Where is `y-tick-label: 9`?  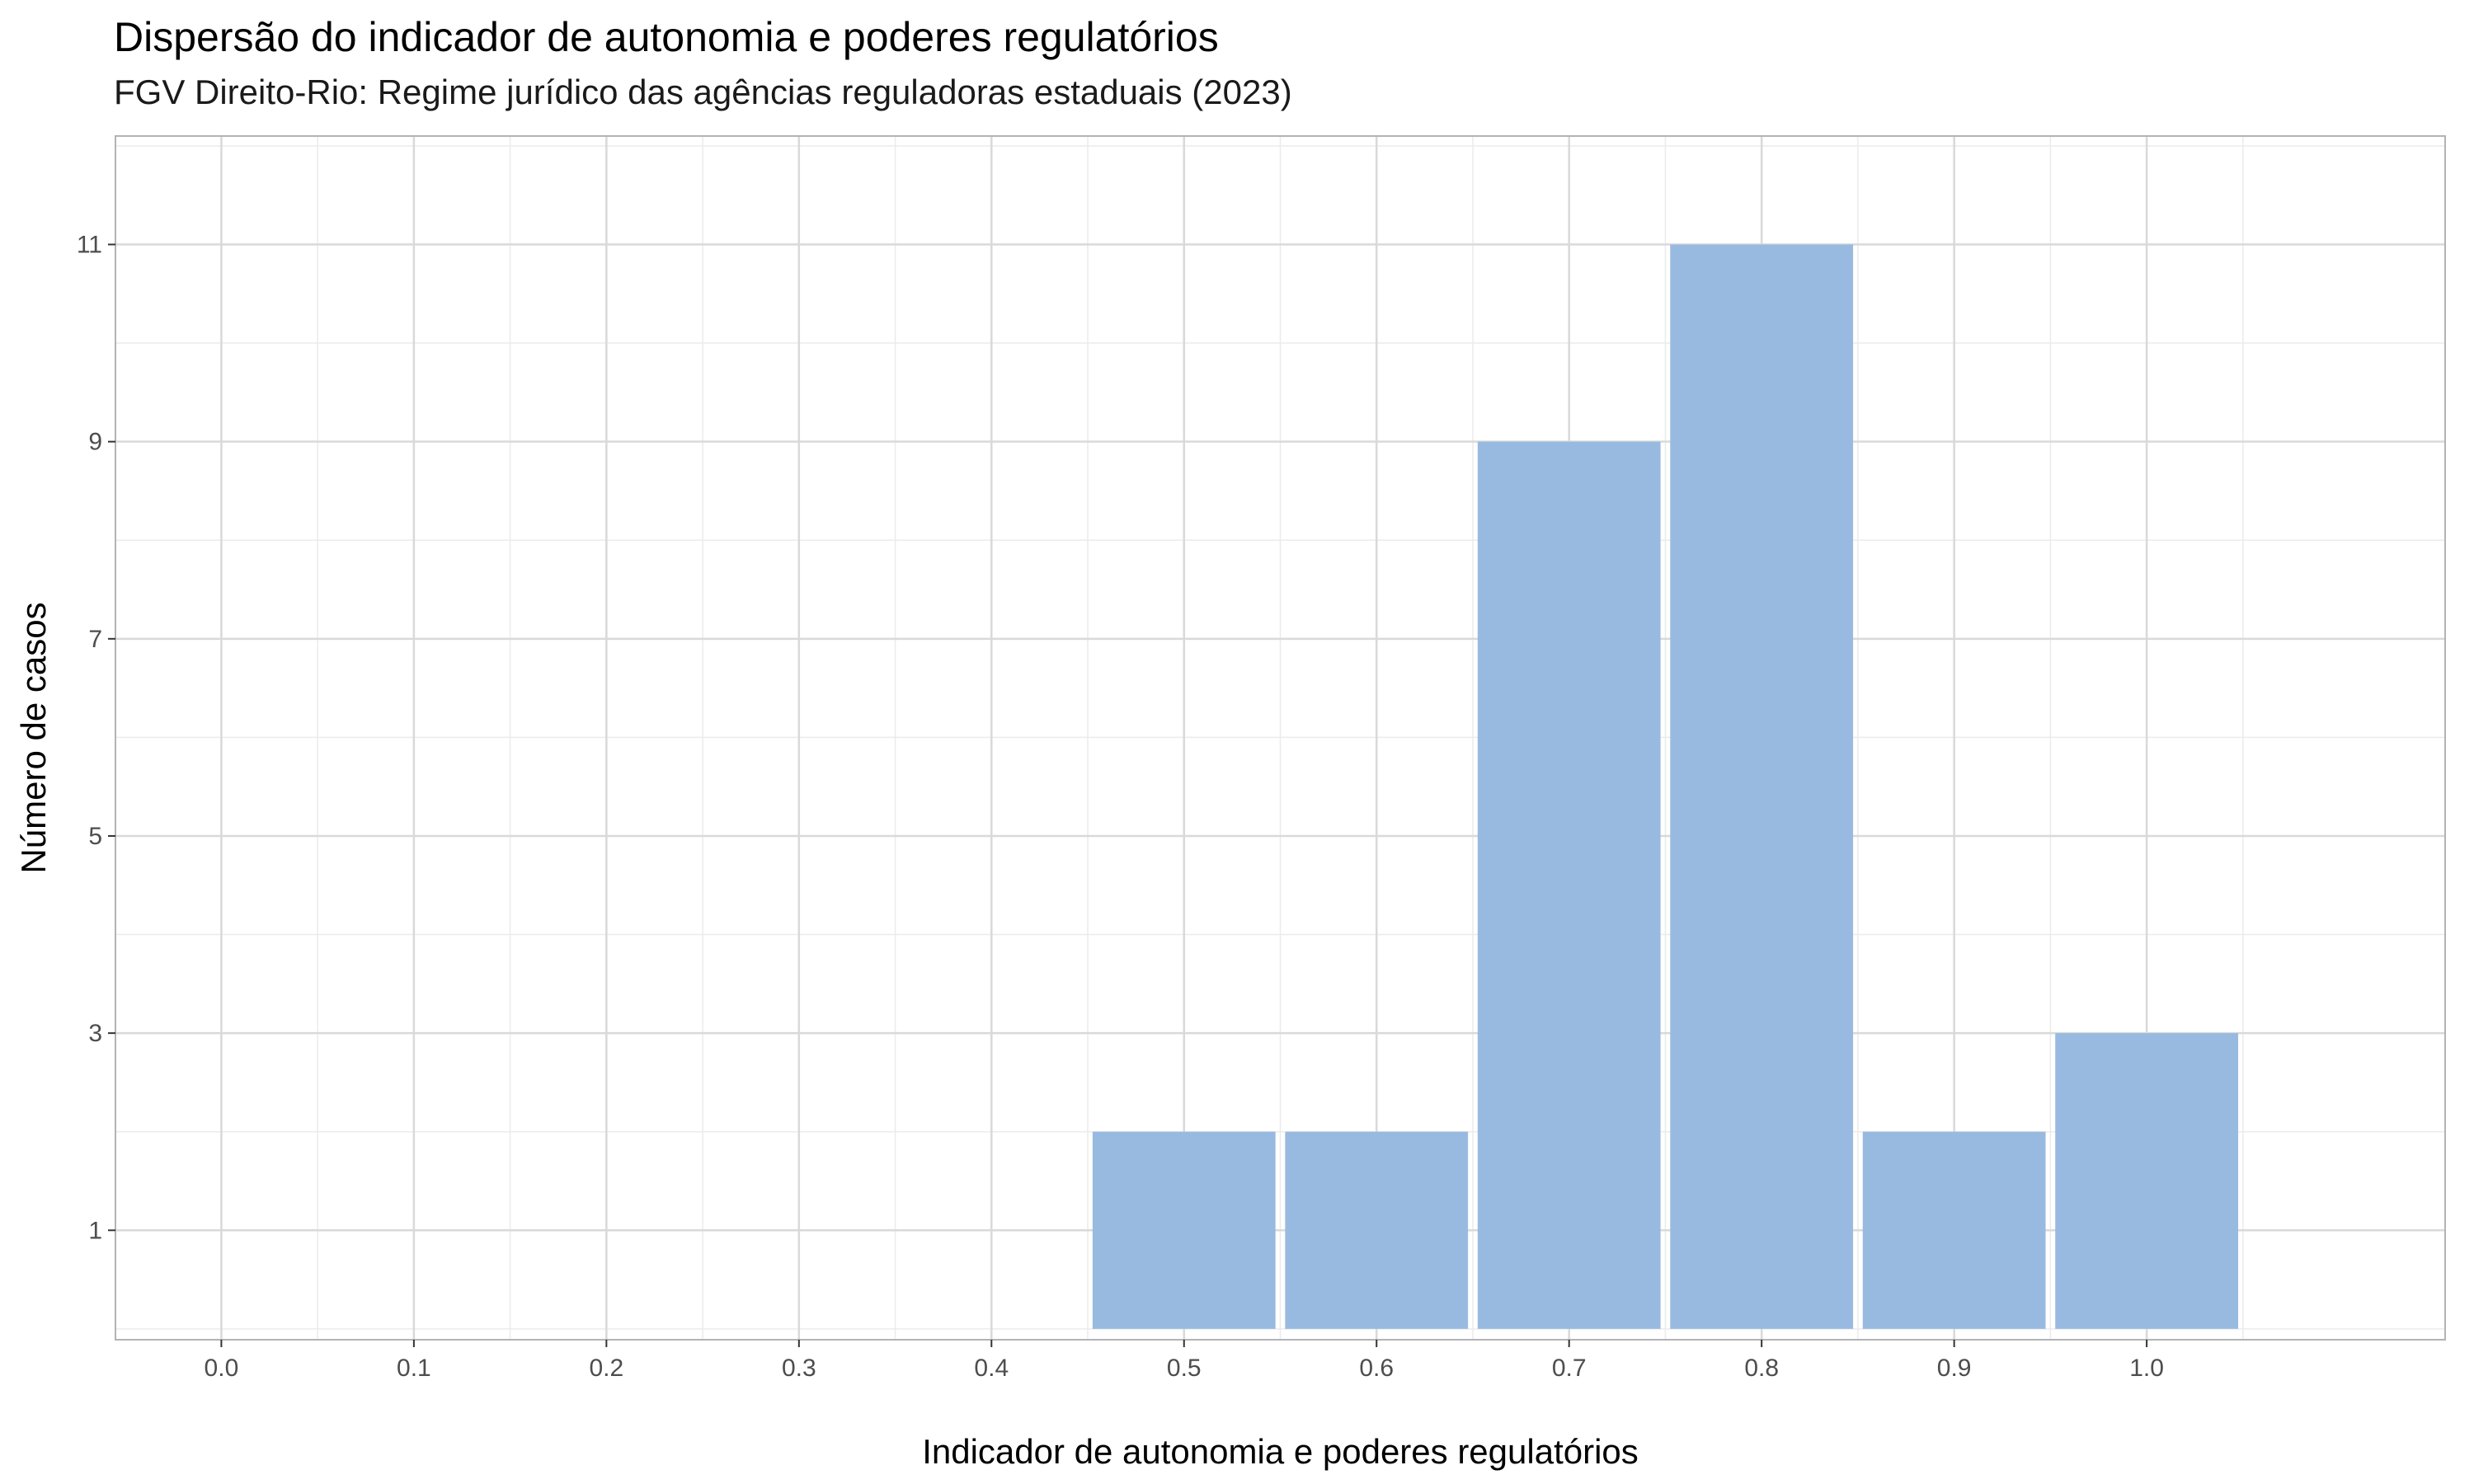
y-tick-label: 9 is located at coordinates (95, 442).